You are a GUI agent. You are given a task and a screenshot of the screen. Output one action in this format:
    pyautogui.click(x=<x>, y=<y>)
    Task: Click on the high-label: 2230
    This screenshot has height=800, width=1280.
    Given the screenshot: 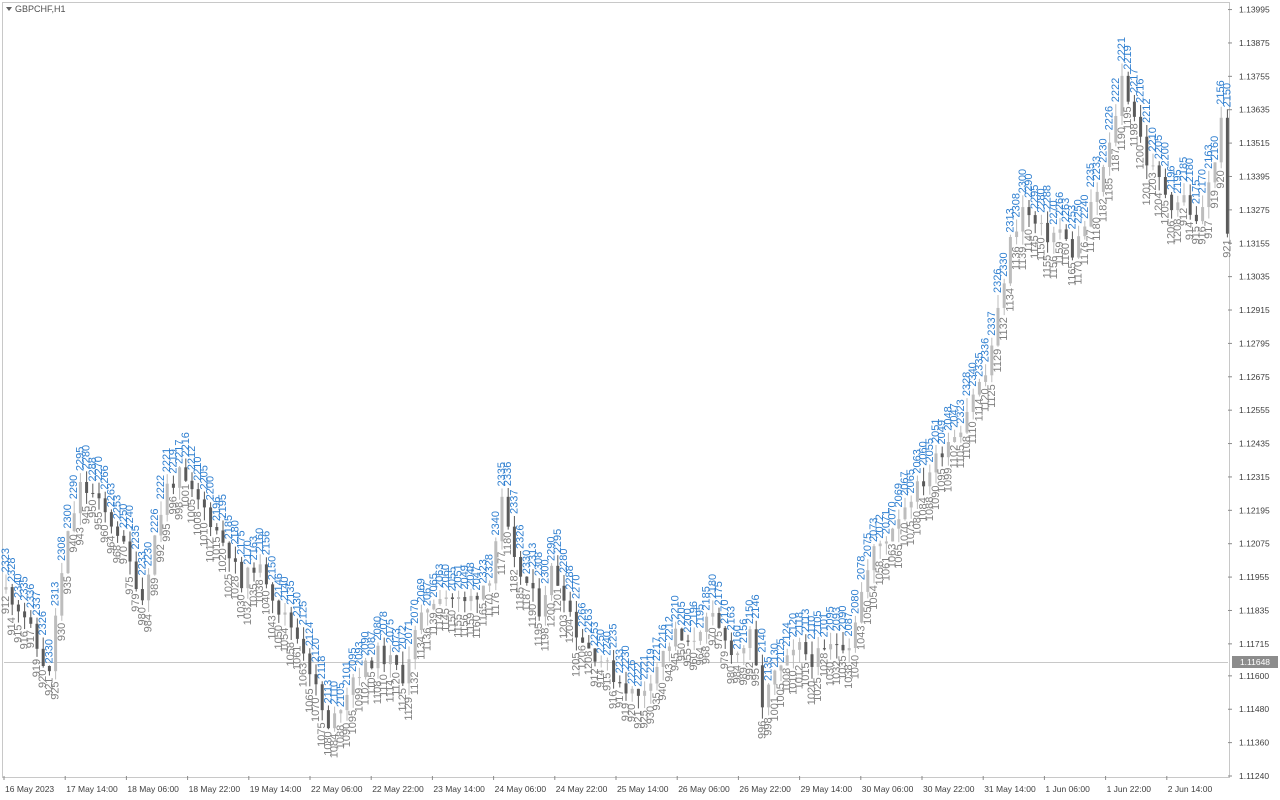 What is the action you would take?
    pyautogui.click(x=149, y=554)
    